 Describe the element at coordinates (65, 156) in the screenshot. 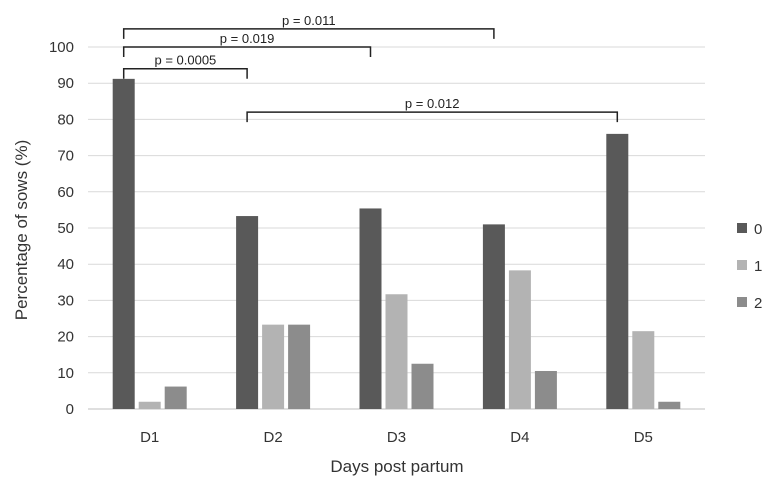

I see `y-tick-label: 70` at that location.